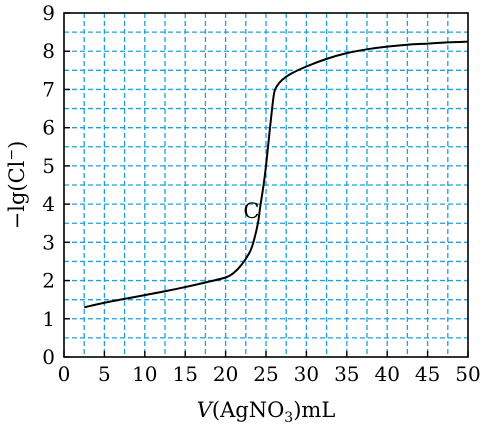 The width and height of the screenshot is (485, 425). I want to click on x-tick-label: 30, so click(306, 374).